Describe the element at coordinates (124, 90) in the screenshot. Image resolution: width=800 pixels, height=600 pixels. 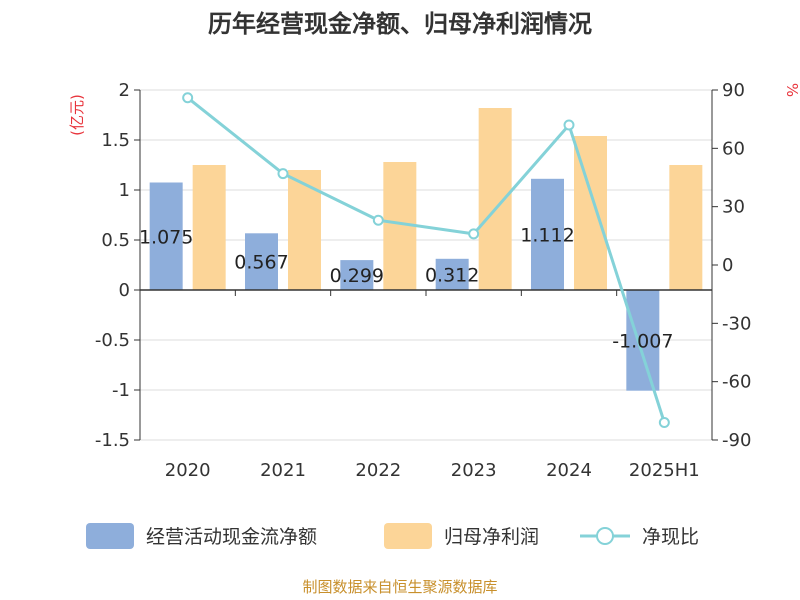
I see `left-axis-tick-label: 2` at that location.